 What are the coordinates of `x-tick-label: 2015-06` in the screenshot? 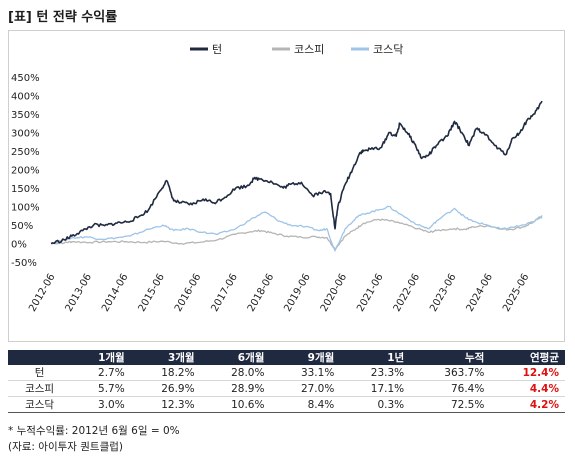 It's located at (152, 293).